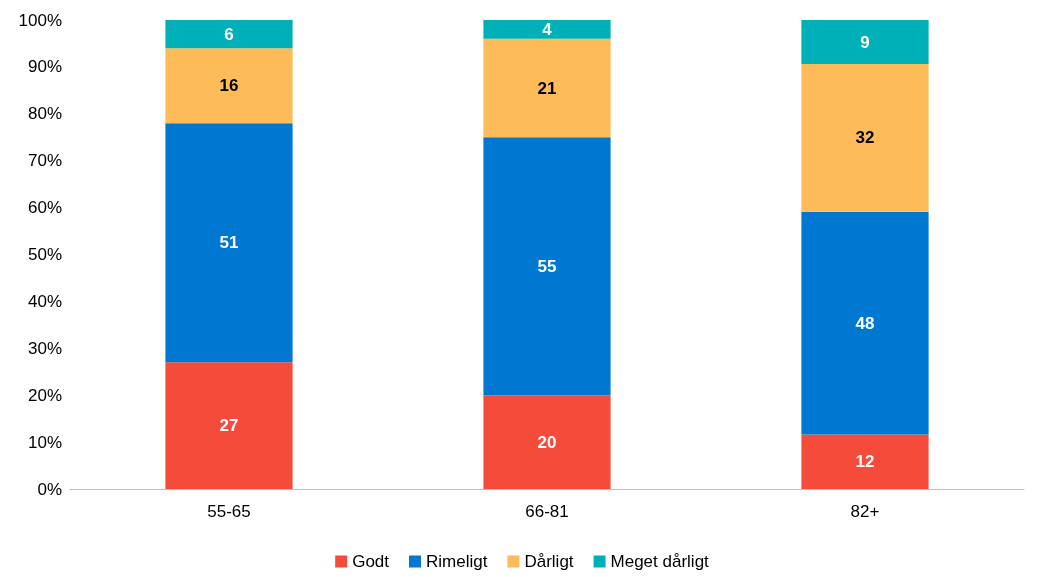  Describe the element at coordinates (44, 254) in the screenshot. I see `y-tick-label: 50%` at that location.